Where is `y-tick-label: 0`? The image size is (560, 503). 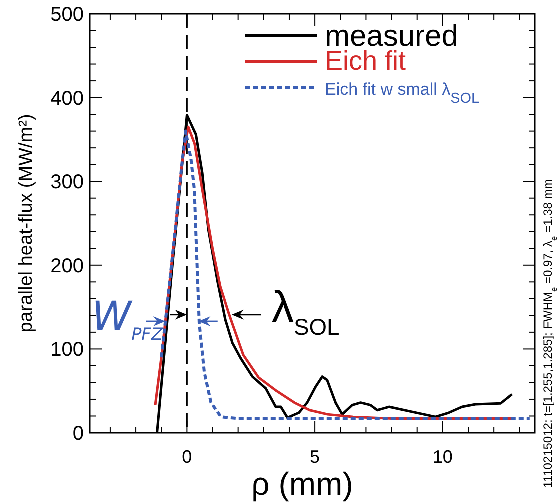 y-tick-label: 0 is located at coordinates (78, 434).